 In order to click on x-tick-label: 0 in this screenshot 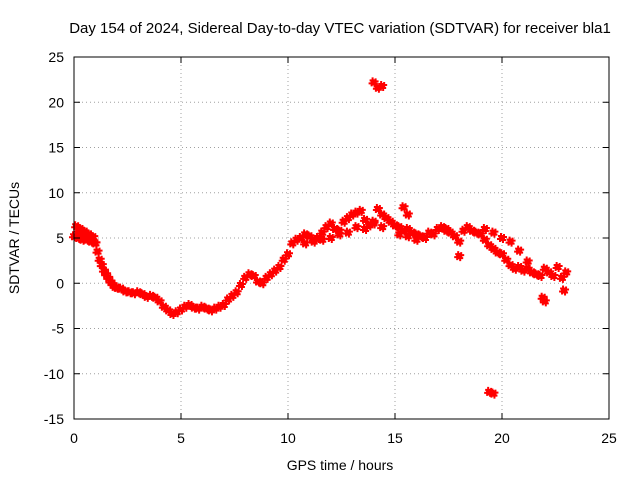, I will do `click(74, 438)`.